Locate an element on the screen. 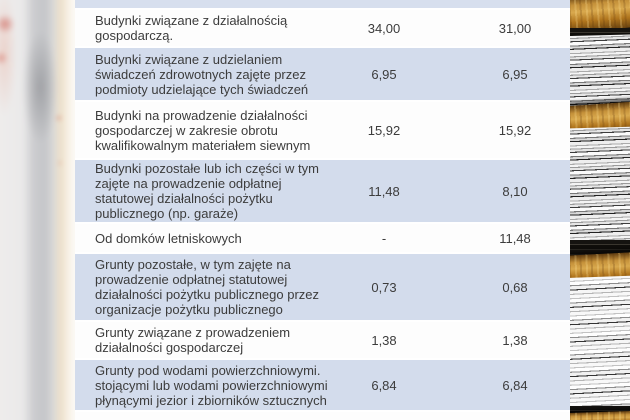 This screenshot has width=630, height=420. row-rate-col1: - is located at coordinates (384, 238).